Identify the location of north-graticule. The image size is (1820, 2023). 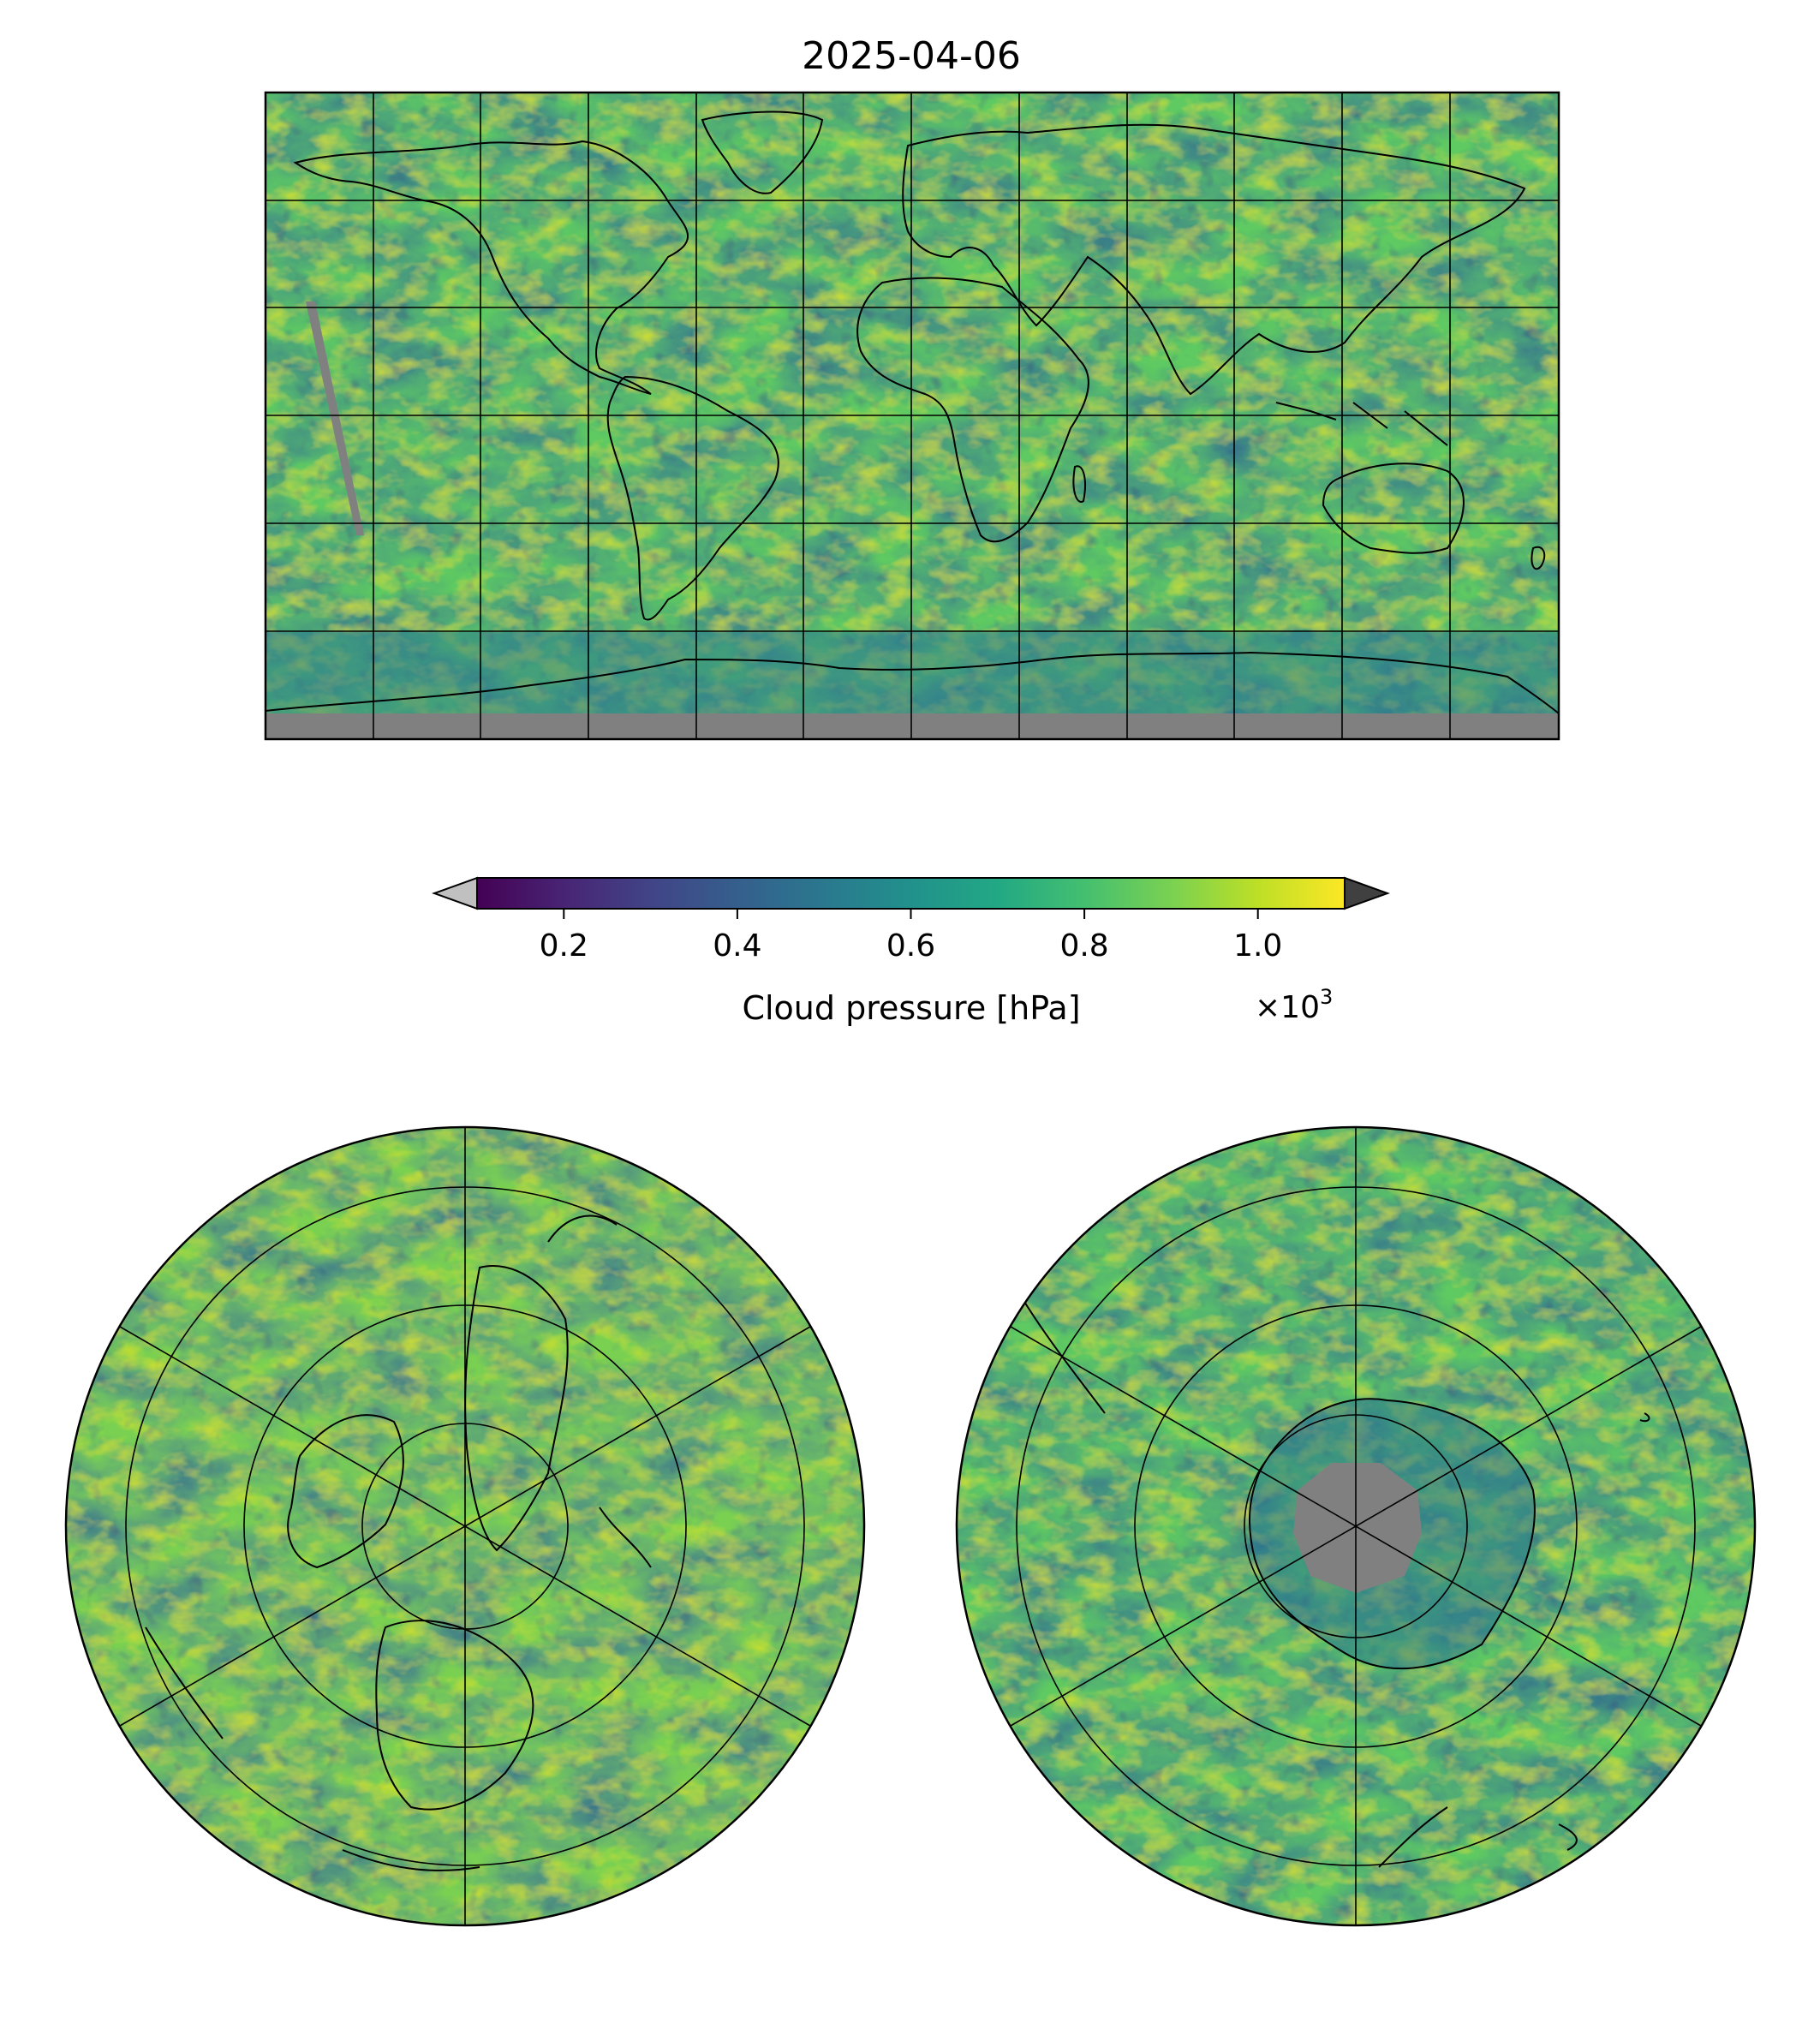
(465, 1526).